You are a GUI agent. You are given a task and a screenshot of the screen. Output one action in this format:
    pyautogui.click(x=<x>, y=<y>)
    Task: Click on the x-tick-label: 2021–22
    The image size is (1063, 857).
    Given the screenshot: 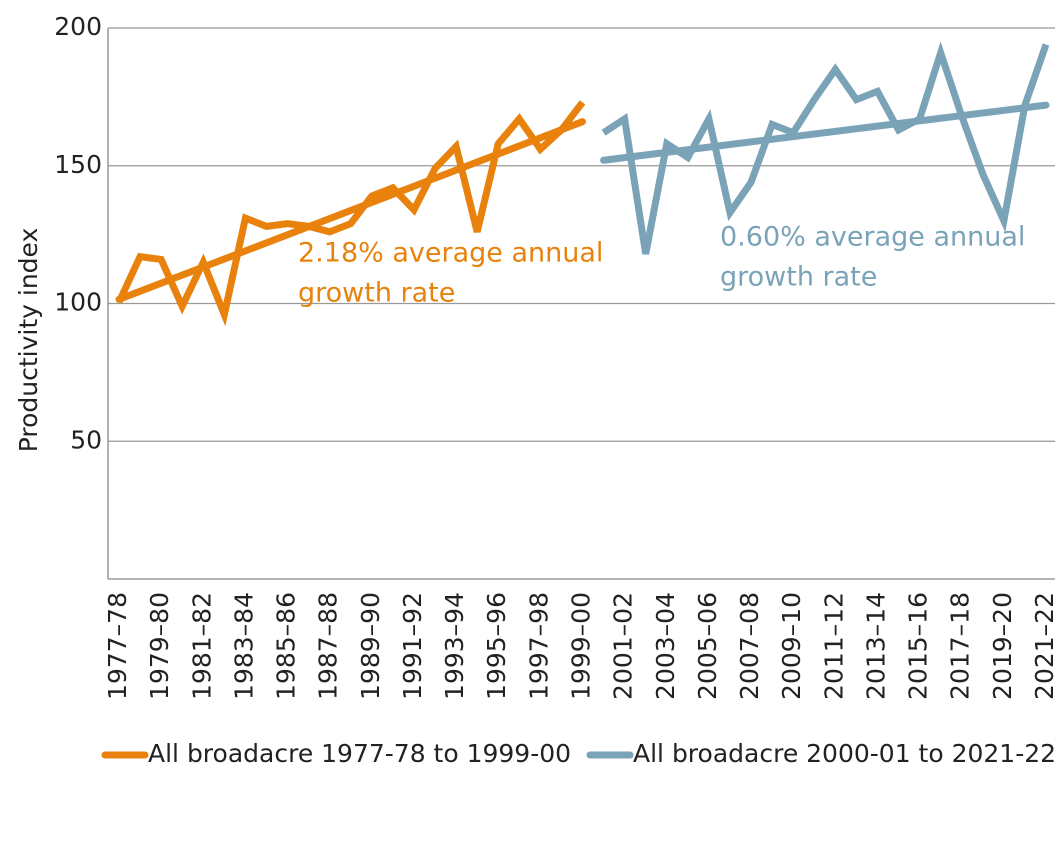 What is the action you would take?
    pyautogui.click(x=1044, y=646)
    